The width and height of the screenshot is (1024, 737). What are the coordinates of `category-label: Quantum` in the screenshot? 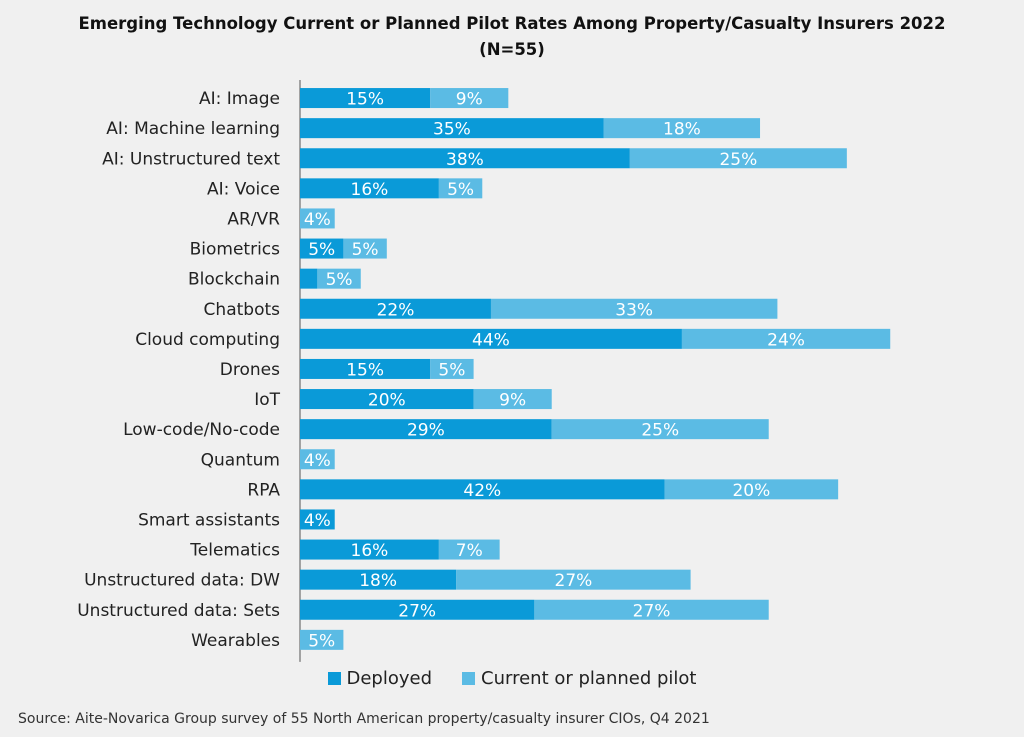 It's located at (240, 460).